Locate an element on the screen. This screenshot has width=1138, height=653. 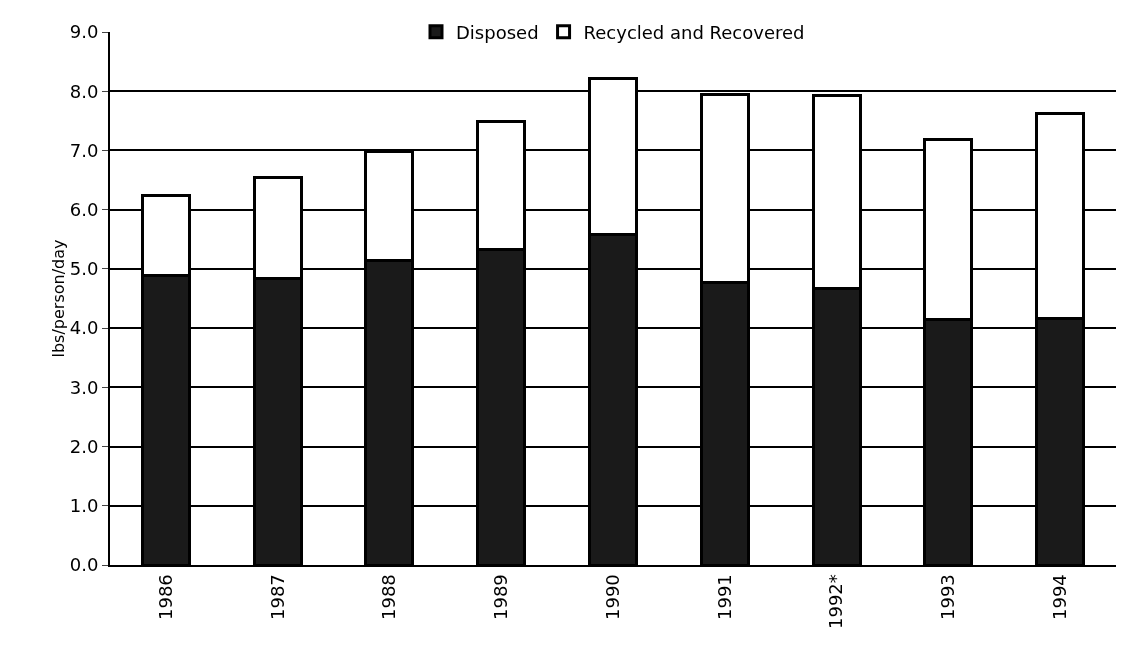
y-tick-label: 9.0 is located at coordinates (84, 32).